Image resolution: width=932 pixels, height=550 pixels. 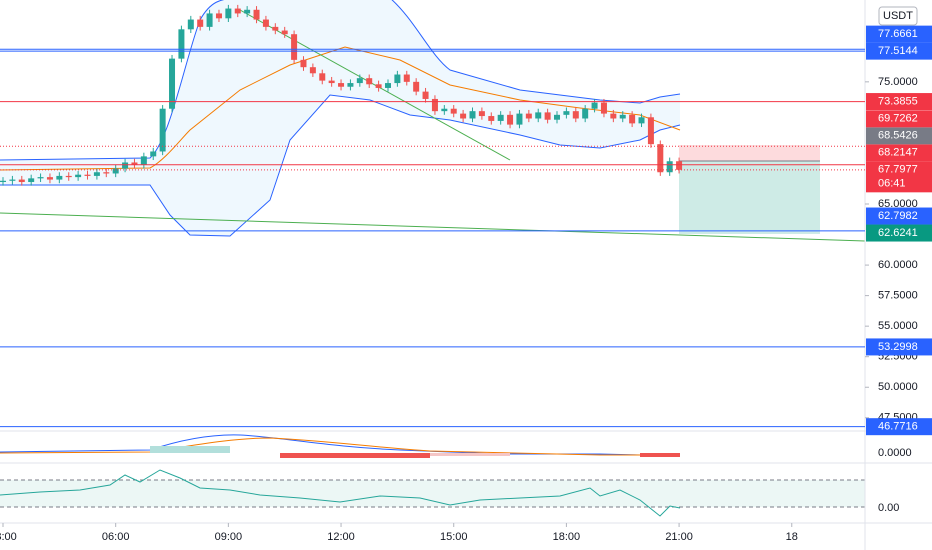 What do you see at coordinates (454, 537) in the screenshot?
I see `x-tick-label: 15:00` at bounding box center [454, 537].